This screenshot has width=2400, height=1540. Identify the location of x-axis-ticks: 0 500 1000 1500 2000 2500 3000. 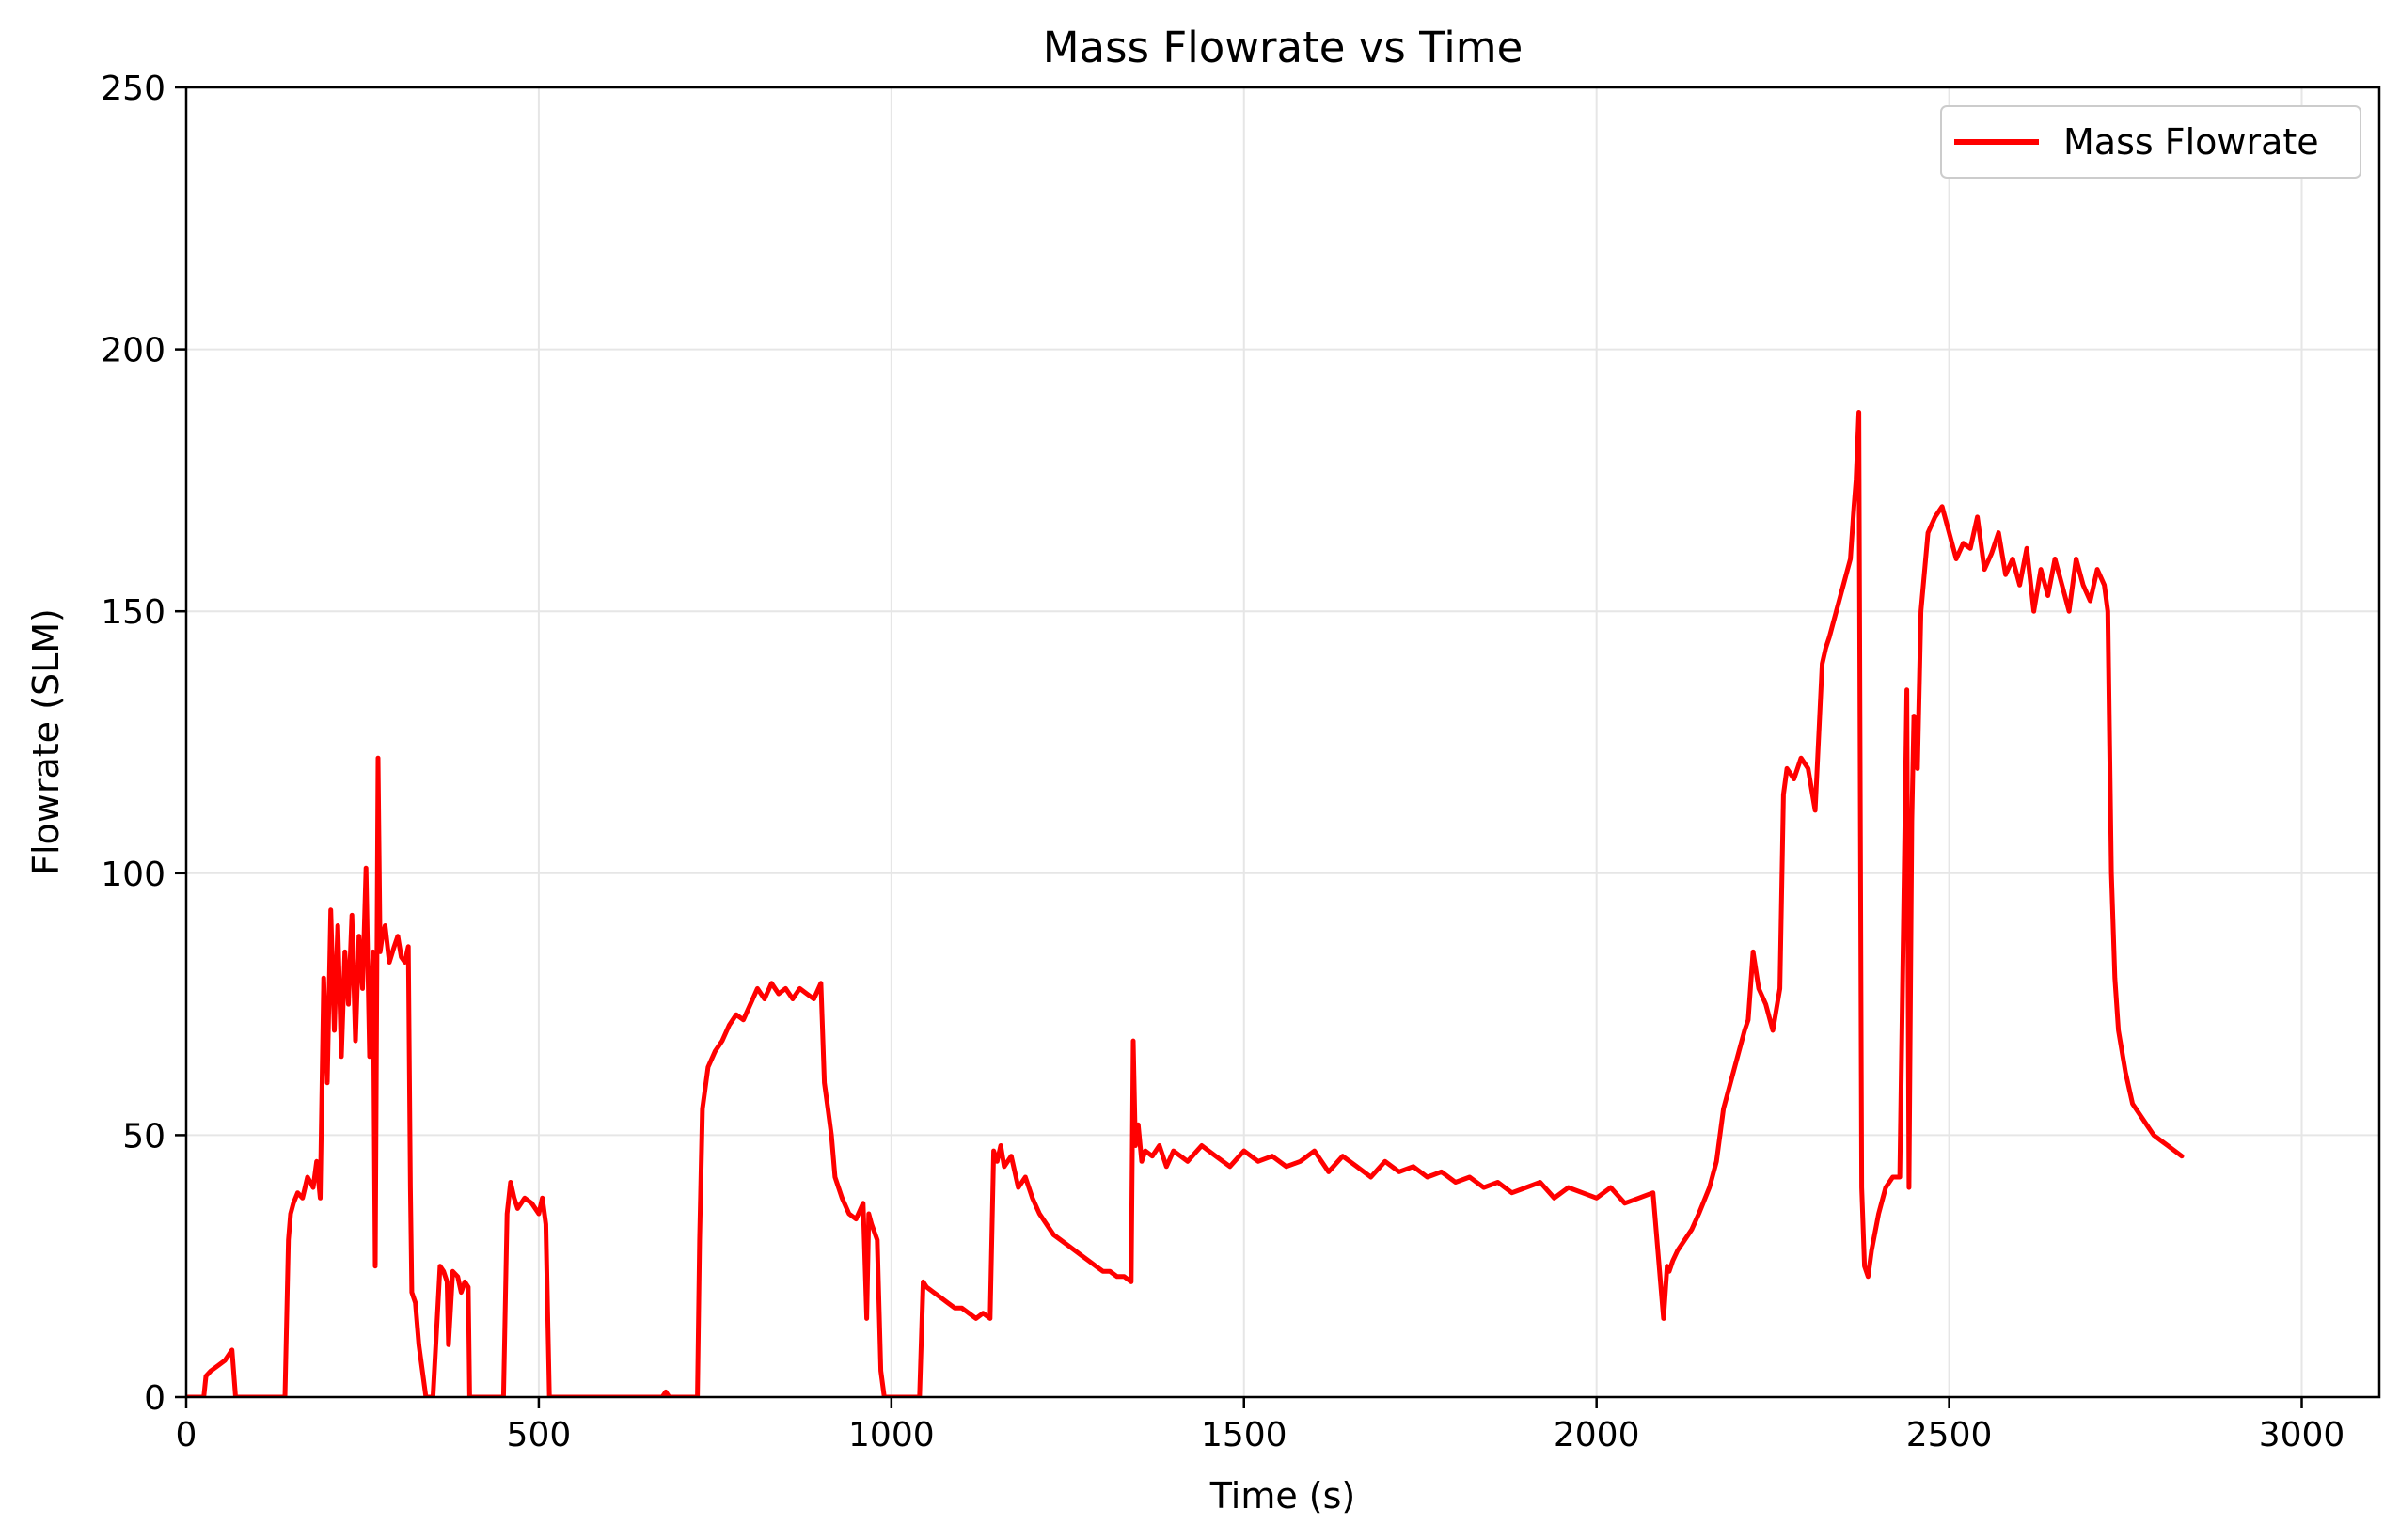
(1260, 1425).